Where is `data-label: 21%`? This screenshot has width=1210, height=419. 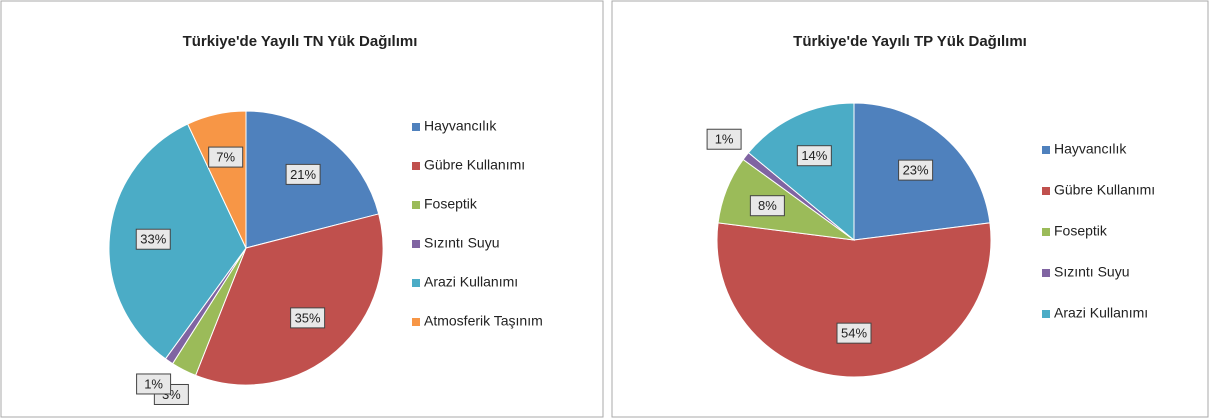 data-label: 21% is located at coordinates (303, 174).